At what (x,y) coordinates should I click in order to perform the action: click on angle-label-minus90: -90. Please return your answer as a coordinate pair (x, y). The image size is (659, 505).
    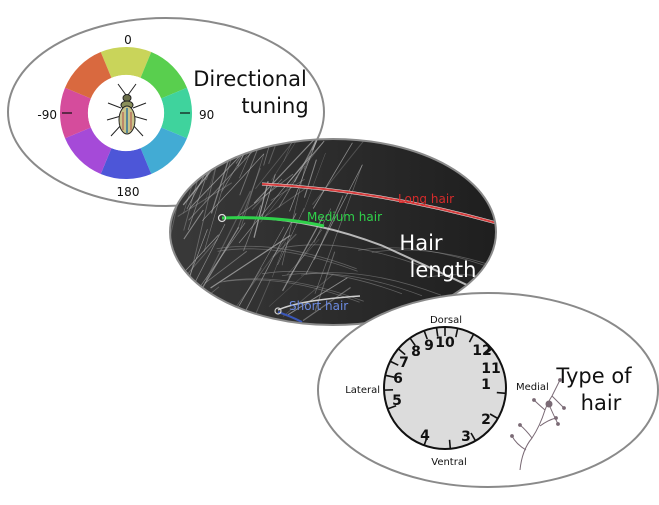
    Looking at the image, I should click on (47, 115).